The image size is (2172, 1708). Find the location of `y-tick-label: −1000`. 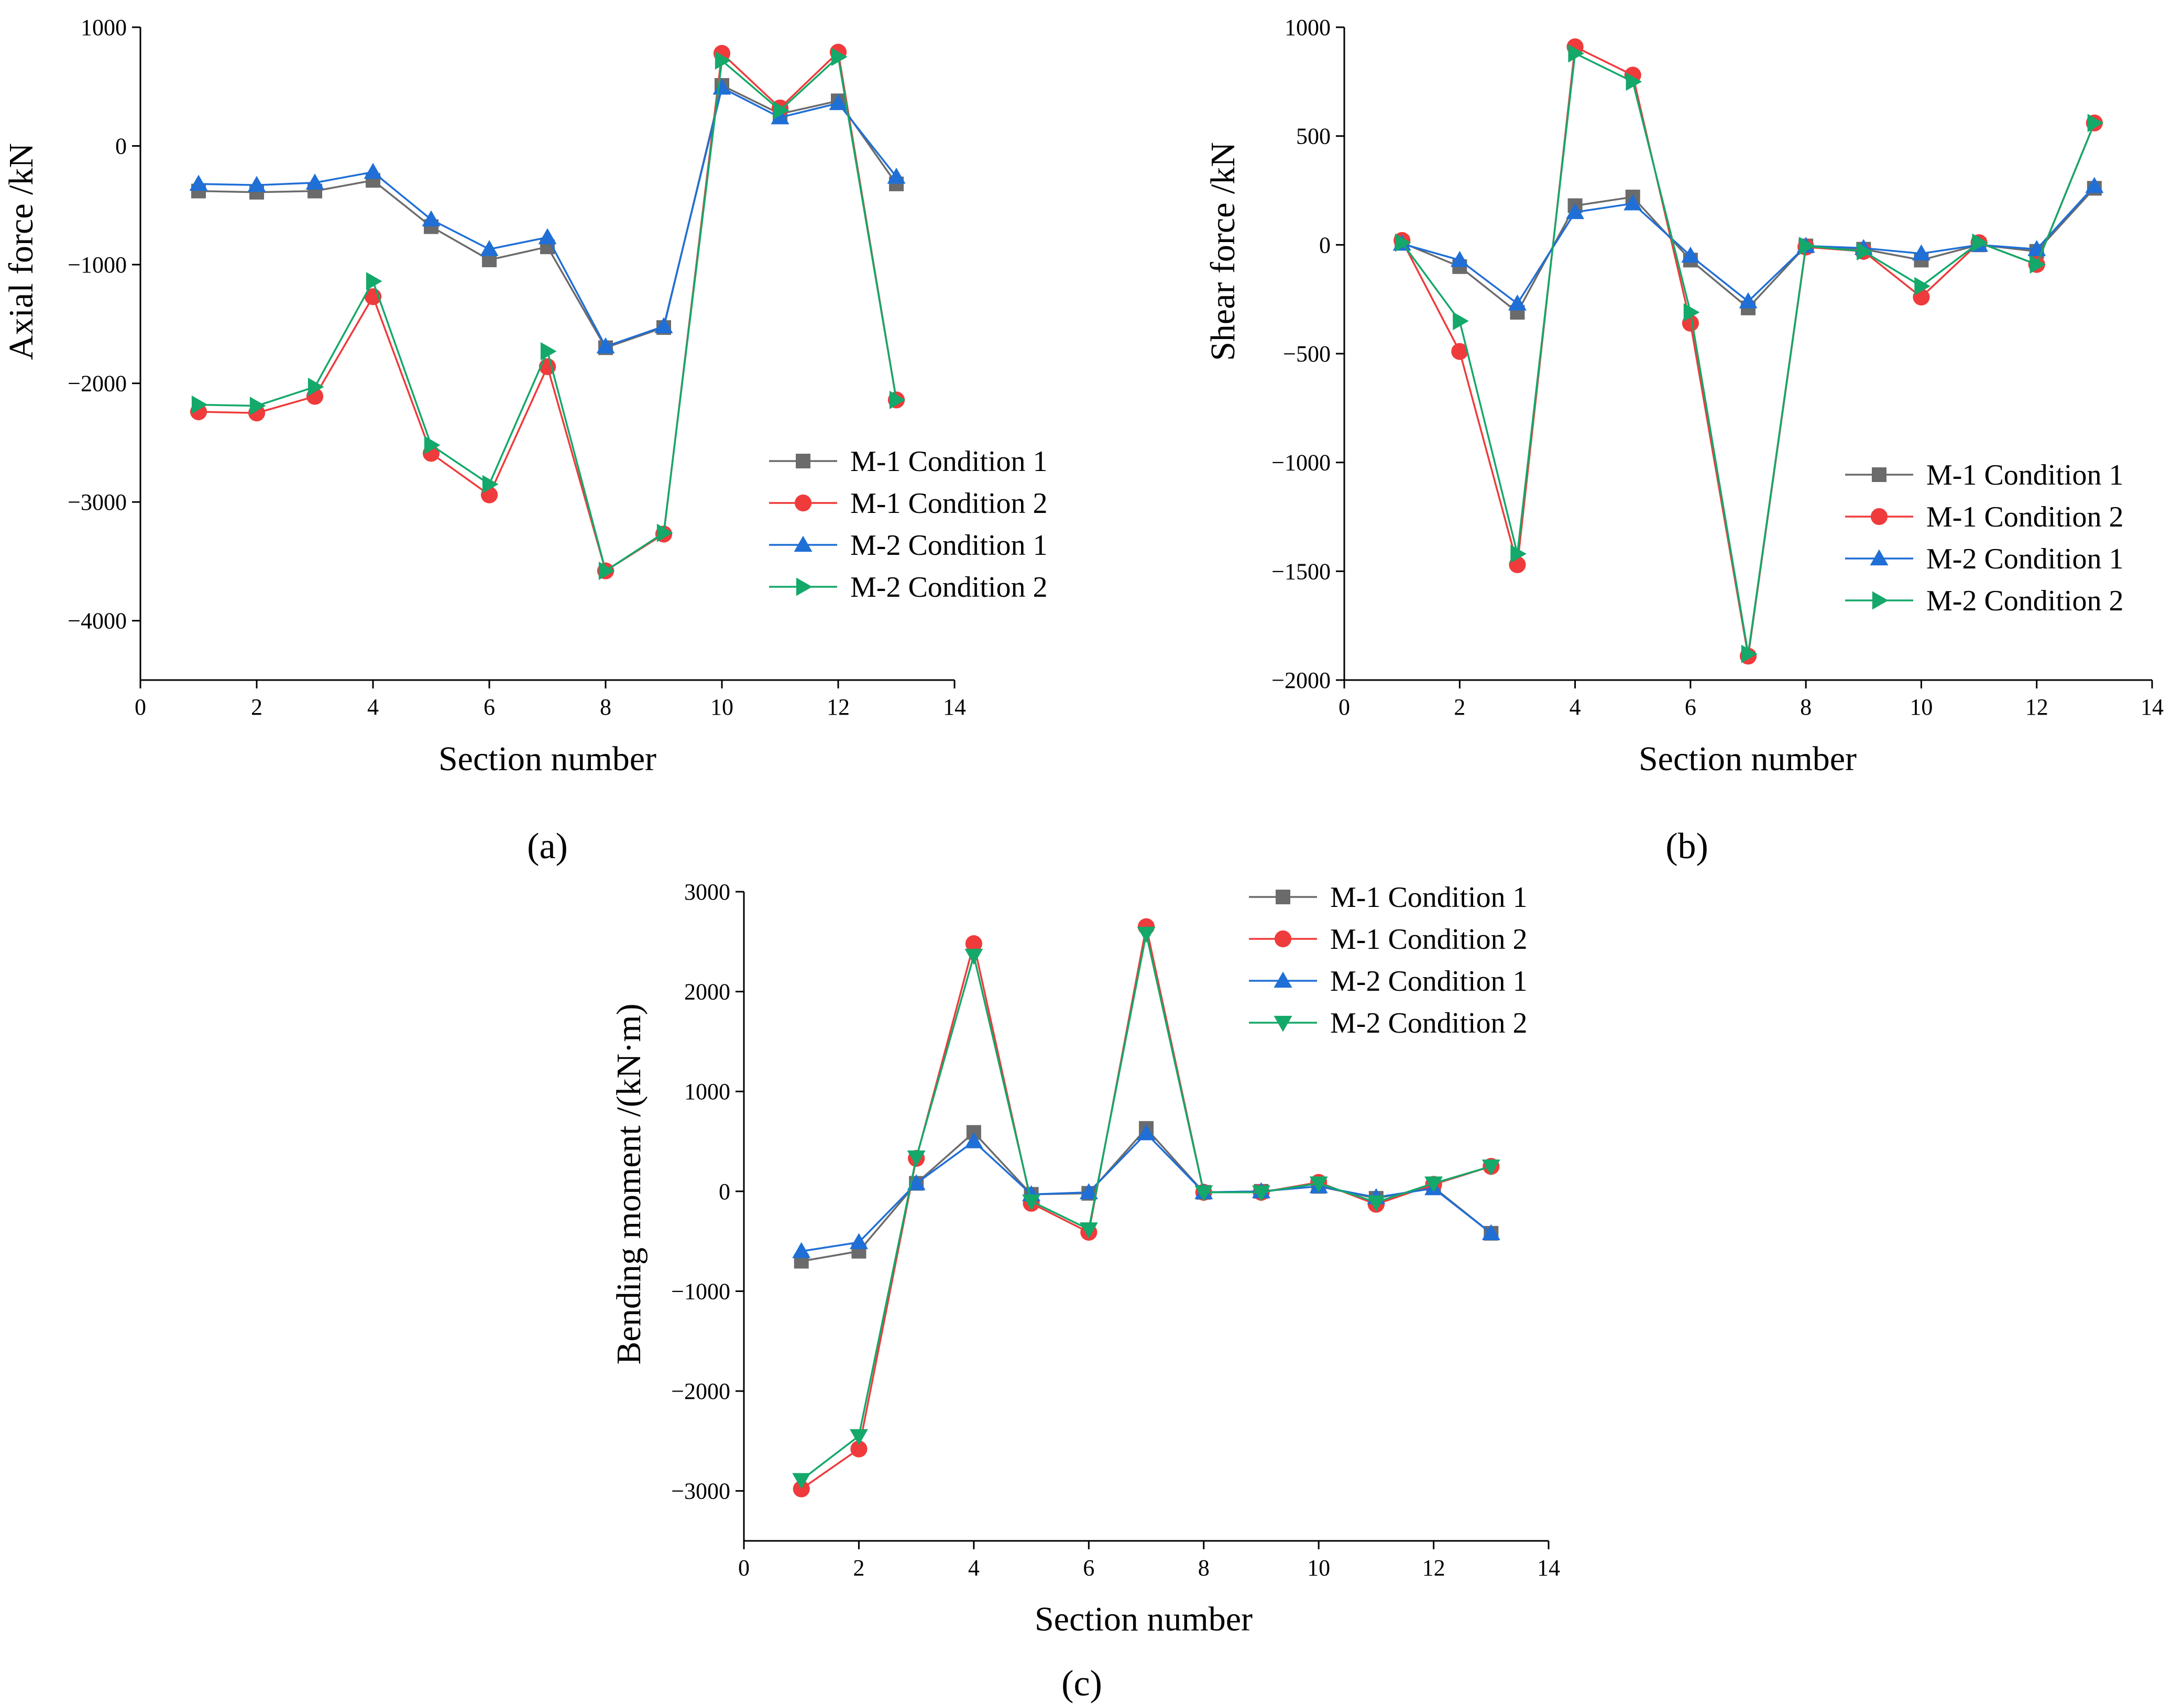

y-tick-label: −1000 is located at coordinates (97, 265).